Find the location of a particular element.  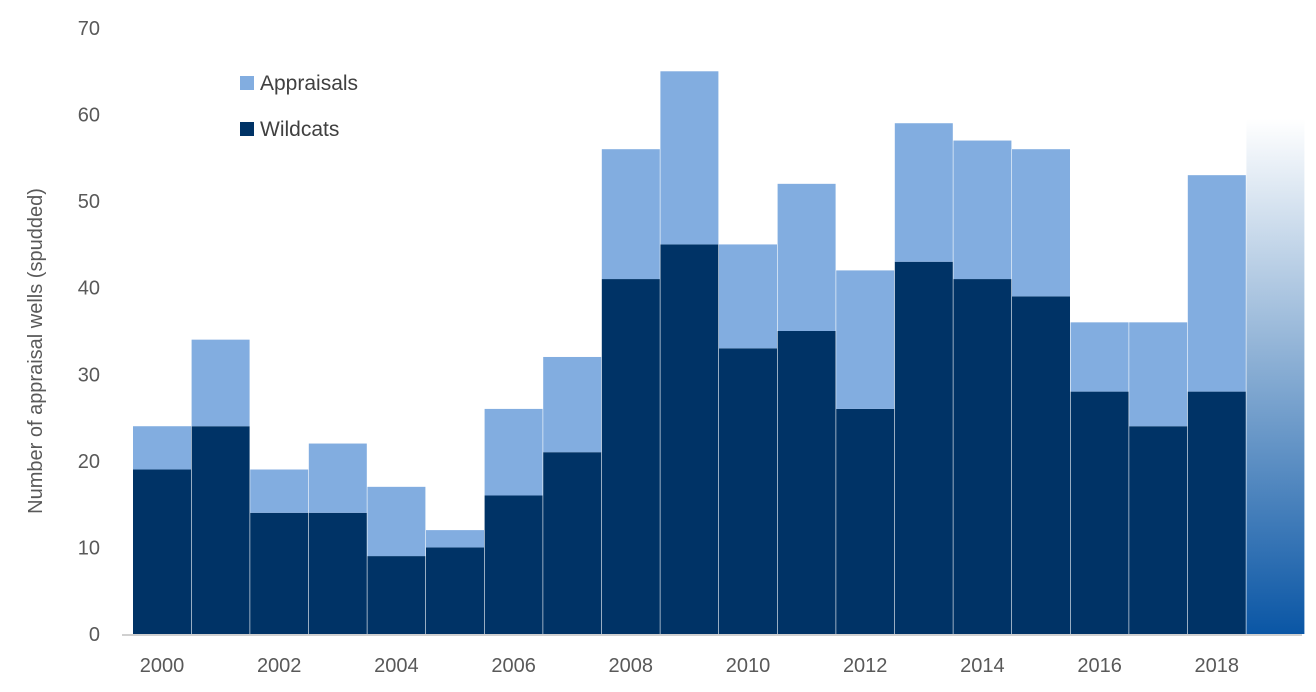

bar-wildcats-2002 is located at coordinates (279, 573).